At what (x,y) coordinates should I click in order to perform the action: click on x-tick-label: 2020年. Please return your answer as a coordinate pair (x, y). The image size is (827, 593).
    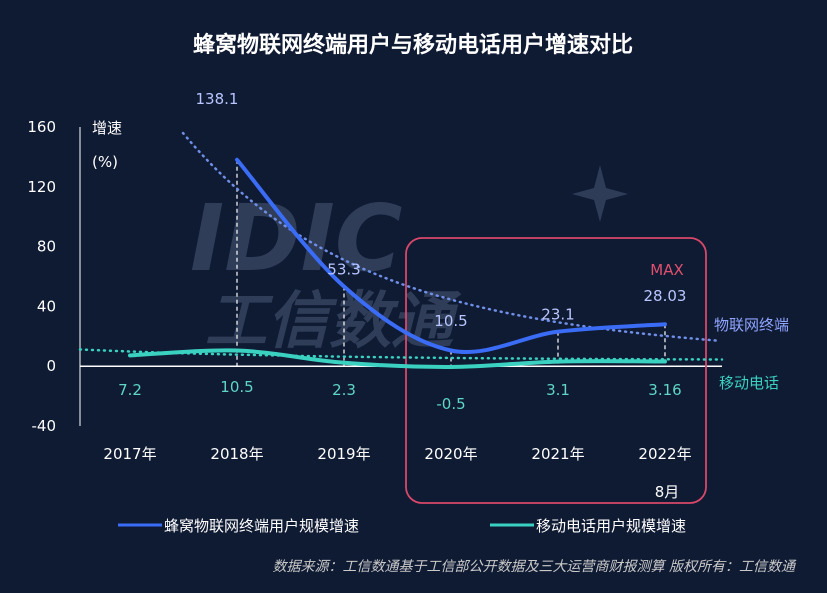
    Looking at the image, I should click on (450, 454).